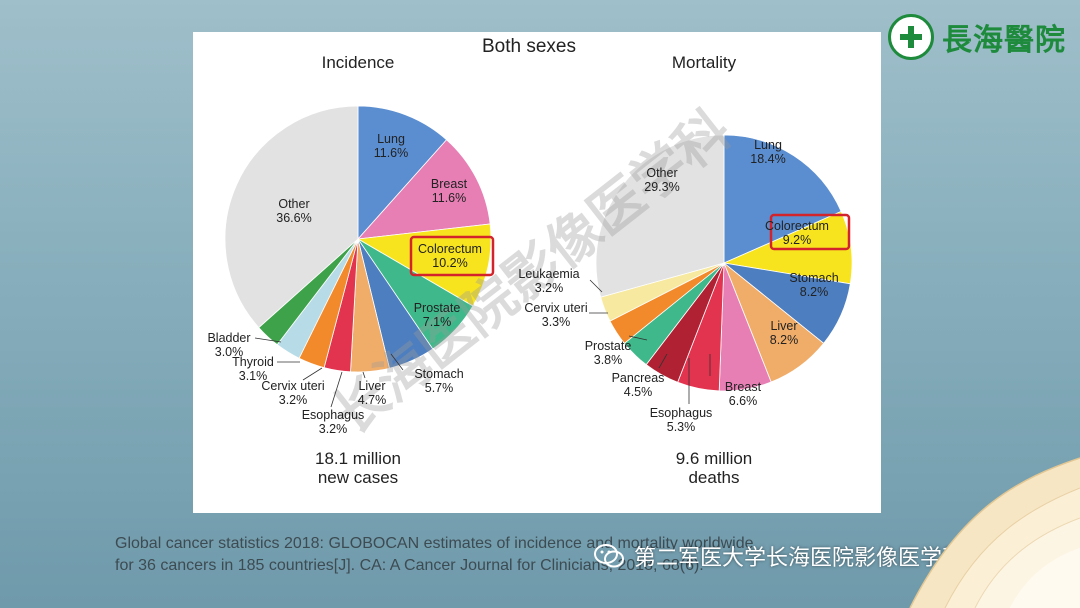  What do you see at coordinates (660, 216) in the screenshot?
I see `mortality-slice-other` at bounding box center [660, 216].